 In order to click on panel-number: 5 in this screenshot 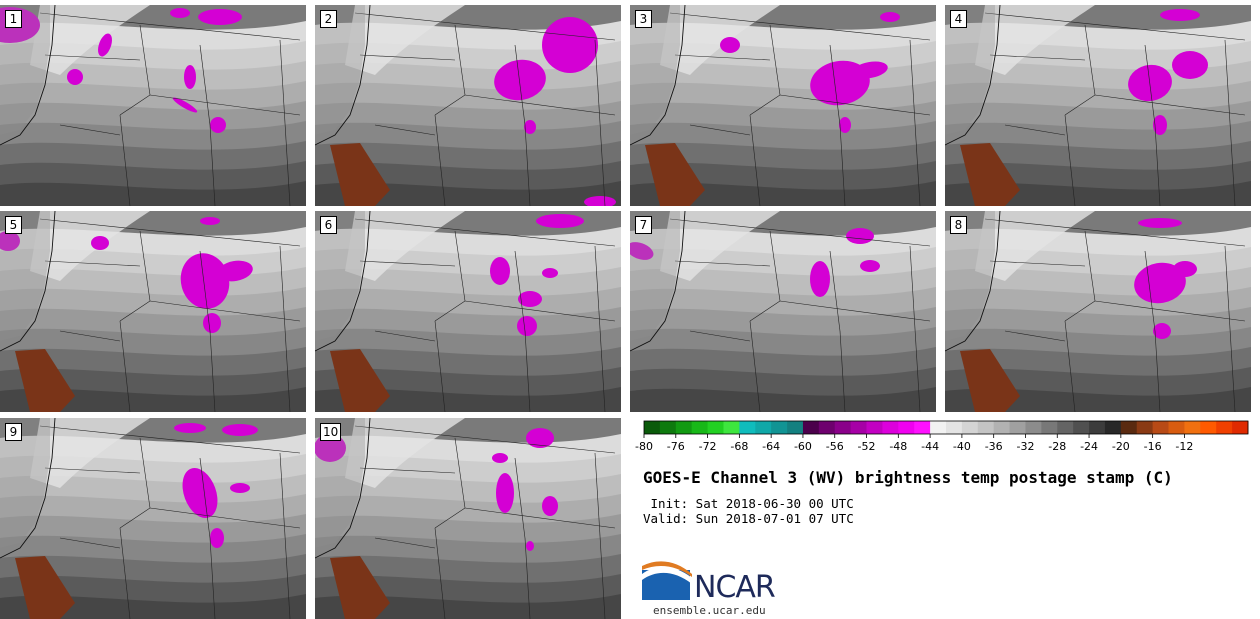, I will do `click(13, 225)`.